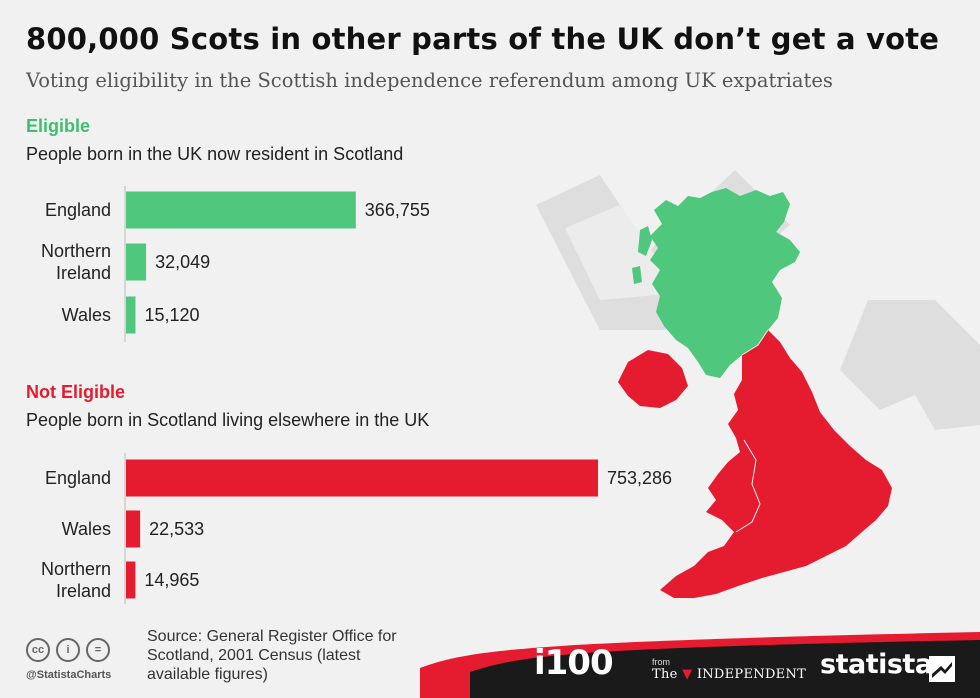 This screenshot has width=980, height=698. I want to click on statista-handle: @StatistaCharts, so click(69, 675).